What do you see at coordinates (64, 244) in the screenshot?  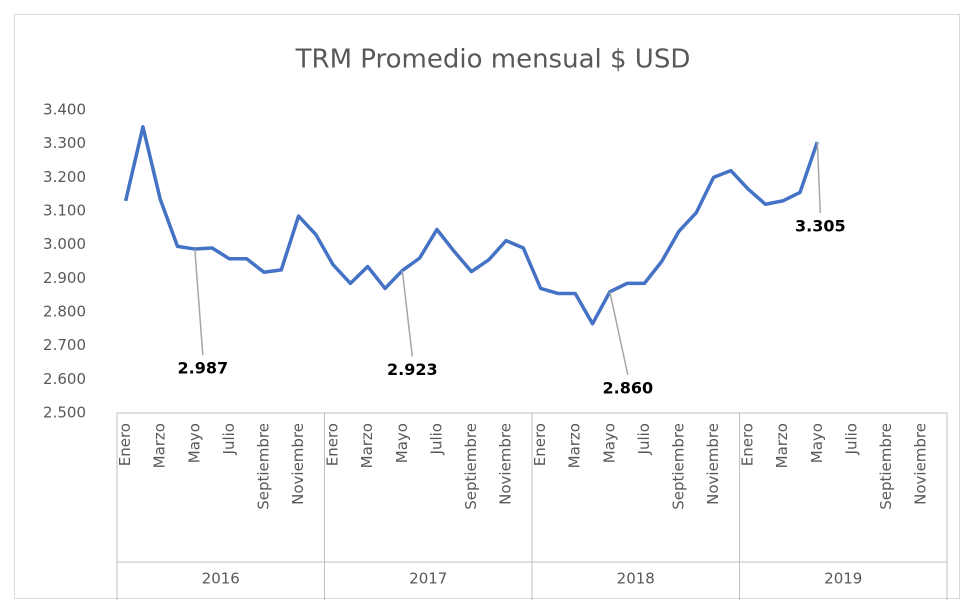 I see `y-tick-label: 3.000` at bounding box center [64, 244].